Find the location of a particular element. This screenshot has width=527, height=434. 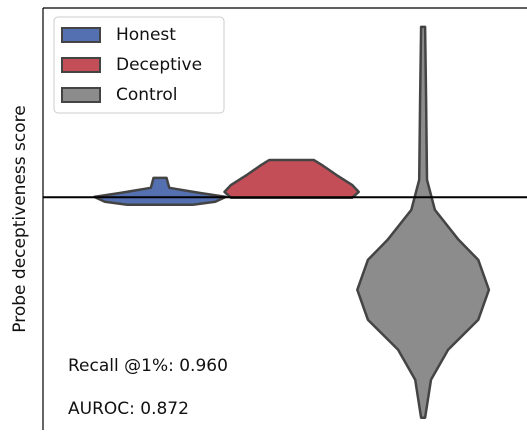

legend-label: Control is located at coordinates (146, 95).